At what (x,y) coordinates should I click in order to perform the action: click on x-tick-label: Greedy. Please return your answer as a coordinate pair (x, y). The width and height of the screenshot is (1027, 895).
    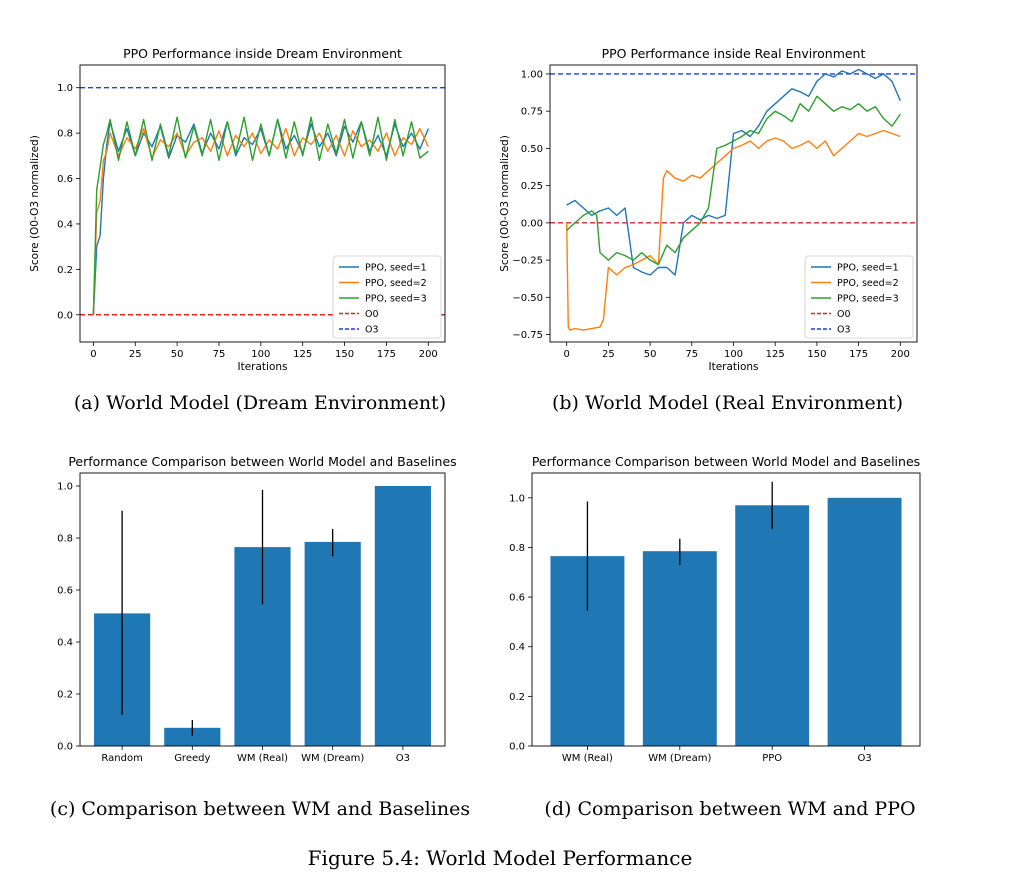
    Looking at the image, I should click on (192, 758).